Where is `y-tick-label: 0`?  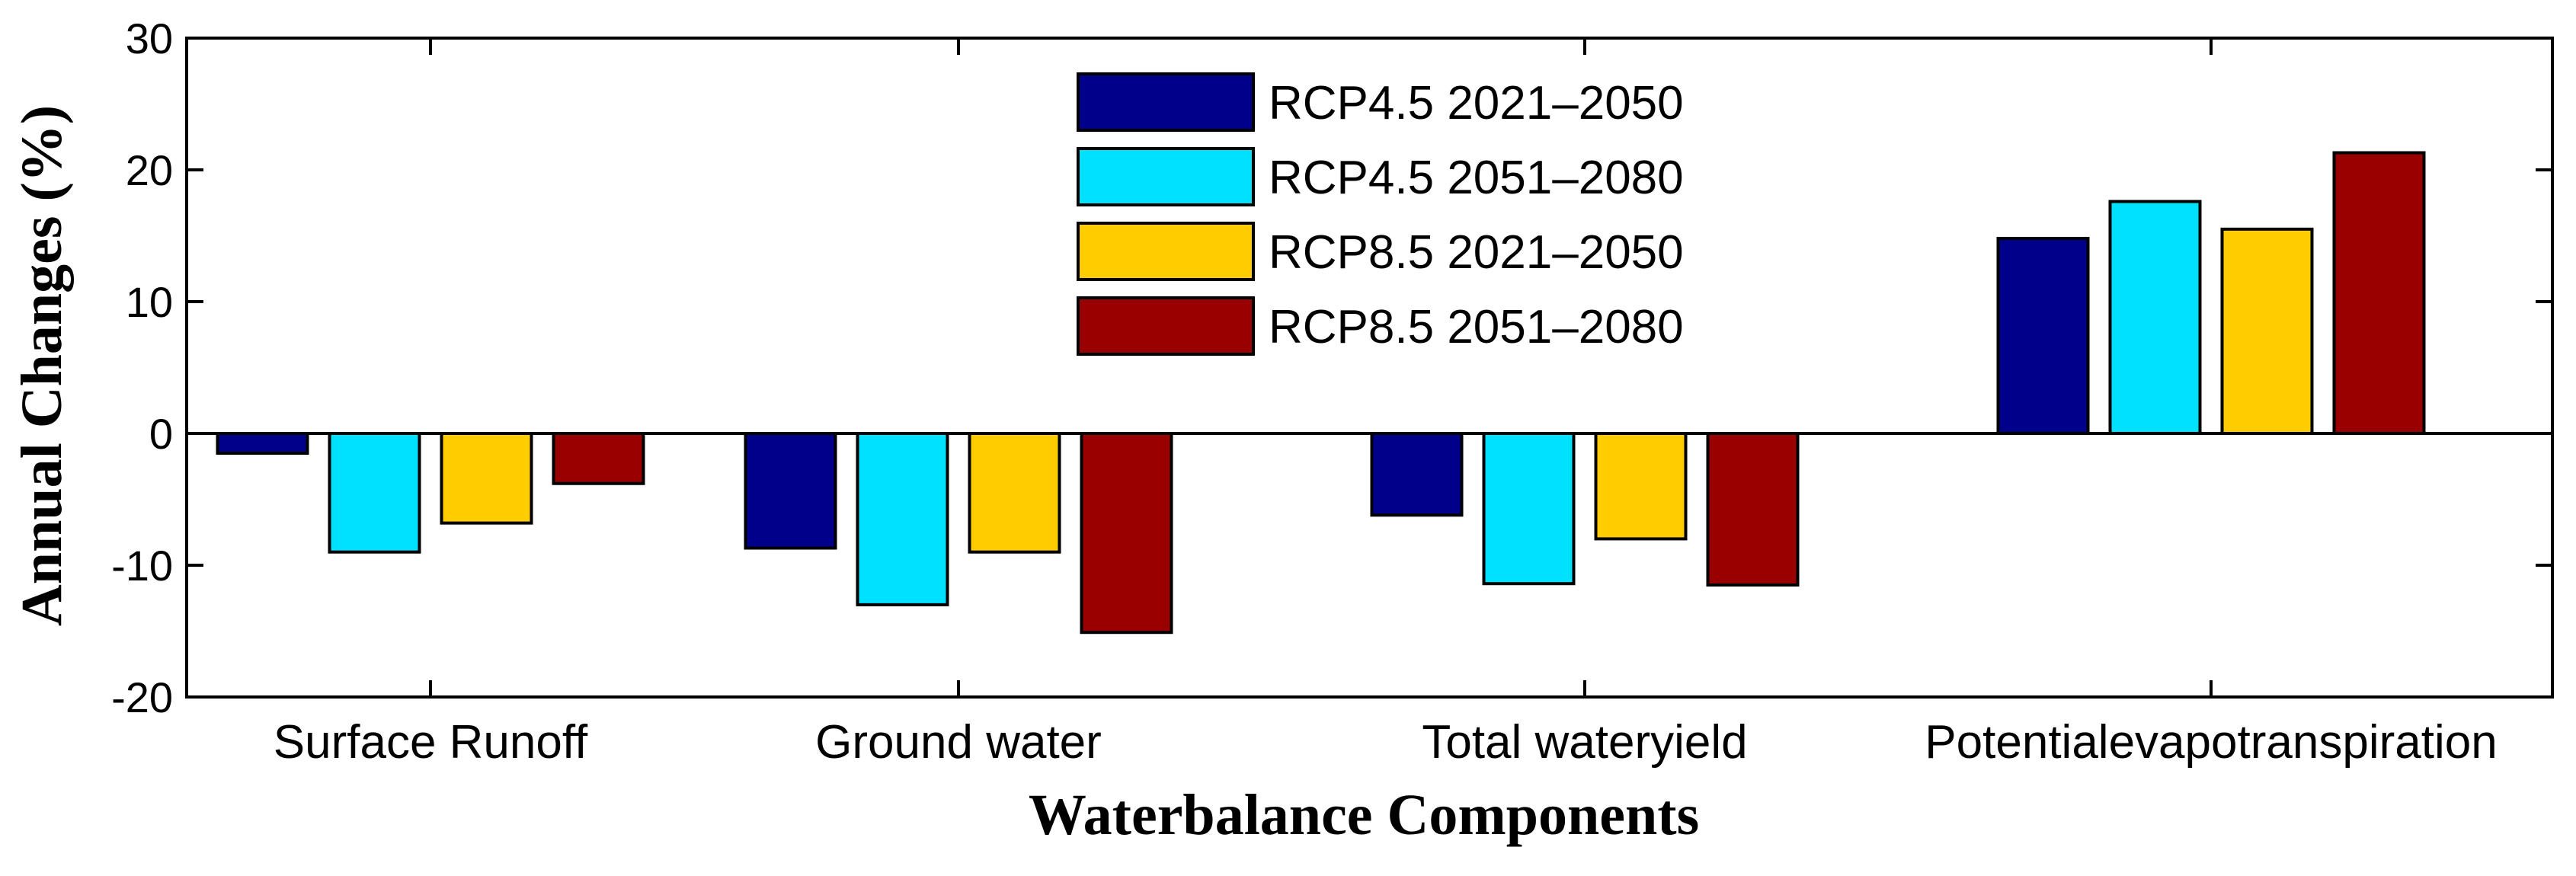
y-tick-label: 0 is located at coordinates (161, 434).